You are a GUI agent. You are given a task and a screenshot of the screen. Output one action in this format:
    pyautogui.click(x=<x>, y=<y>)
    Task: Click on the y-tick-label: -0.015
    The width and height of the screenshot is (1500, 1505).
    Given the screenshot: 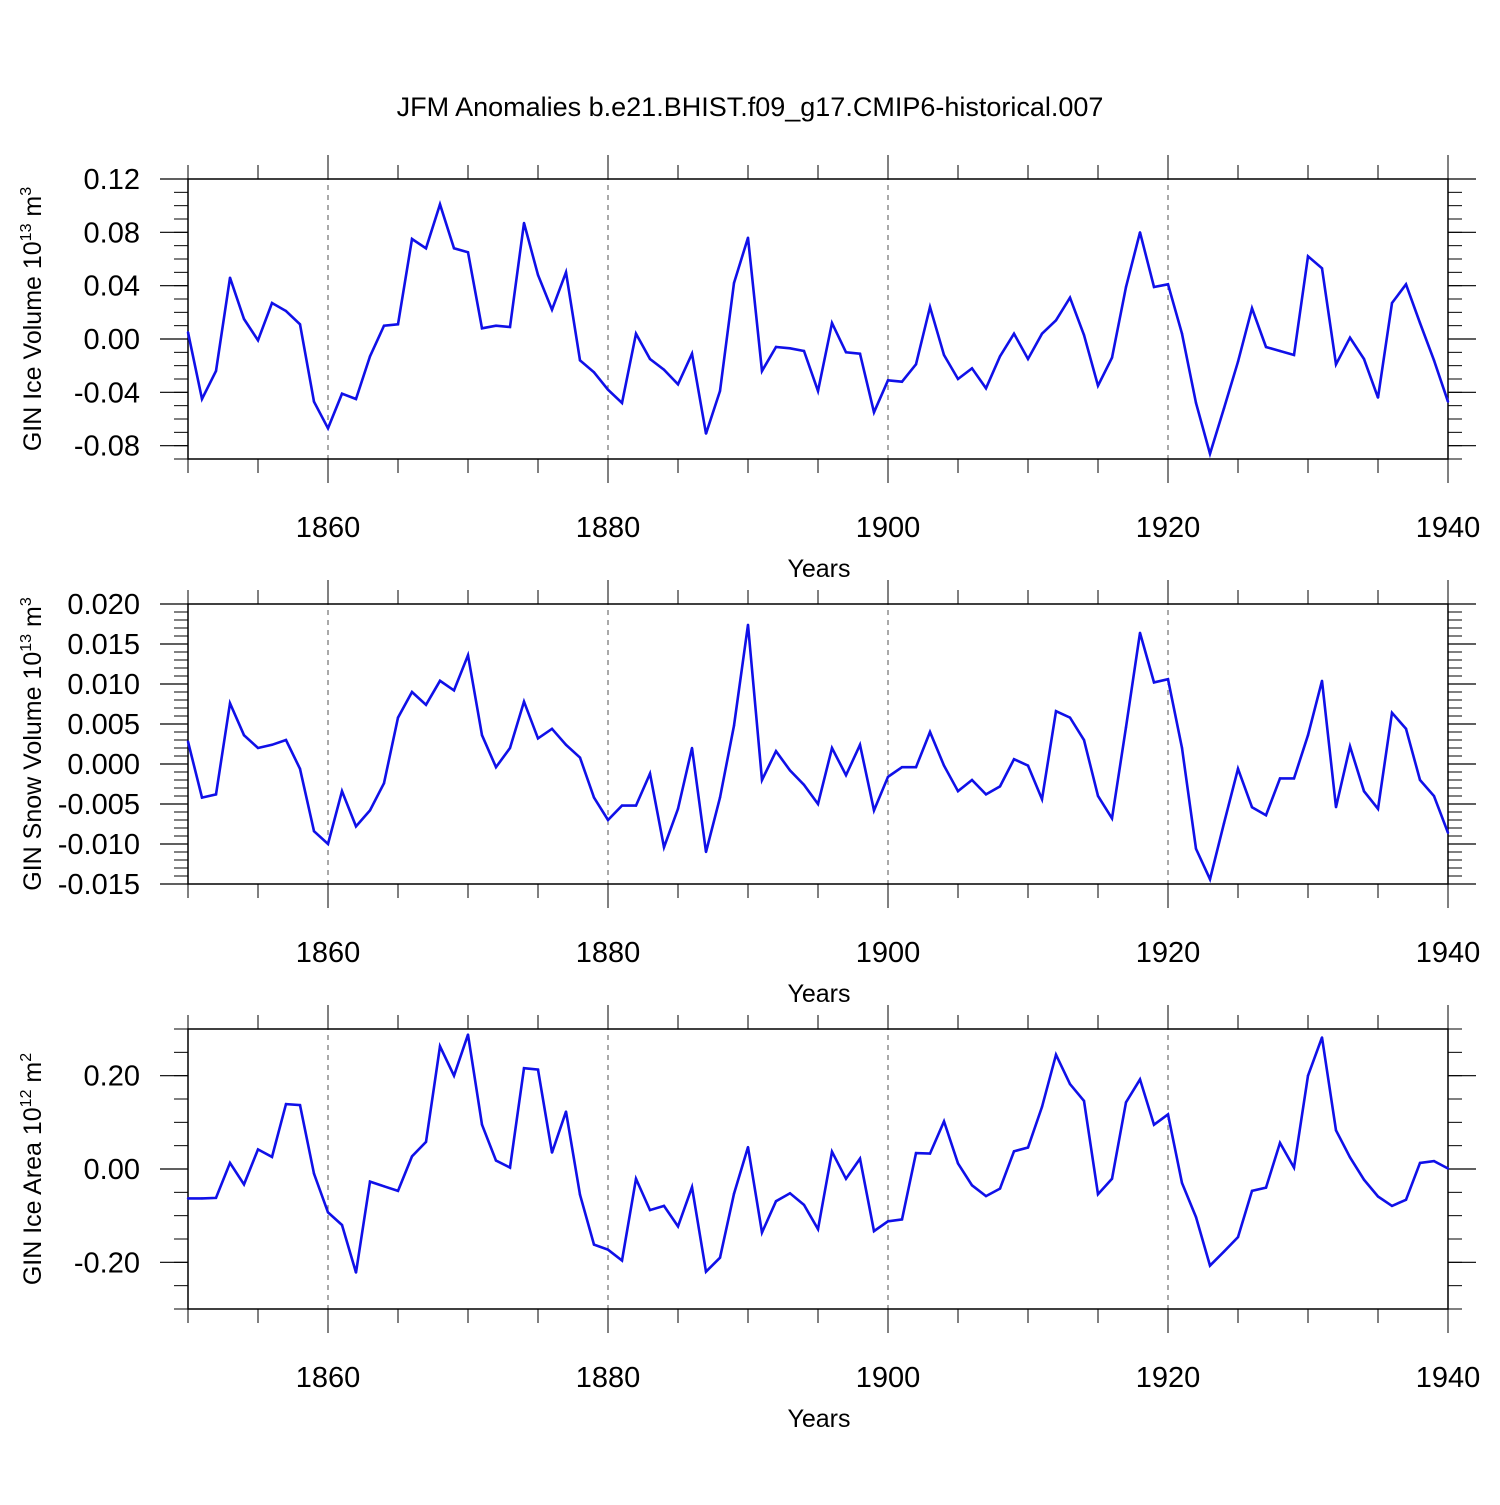 What is the action you would take?
    pyautogui.click(x=99, y=885)
    